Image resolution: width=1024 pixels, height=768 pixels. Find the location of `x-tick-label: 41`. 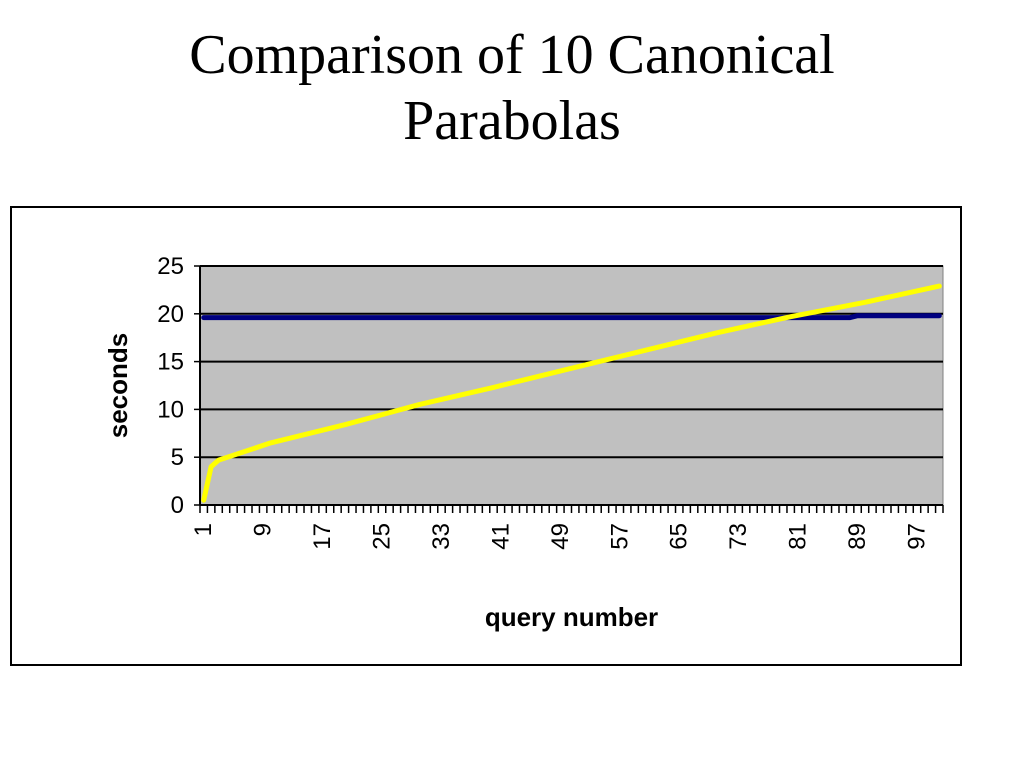

x-tick-label: 41 is located at coordinates (500, 536).